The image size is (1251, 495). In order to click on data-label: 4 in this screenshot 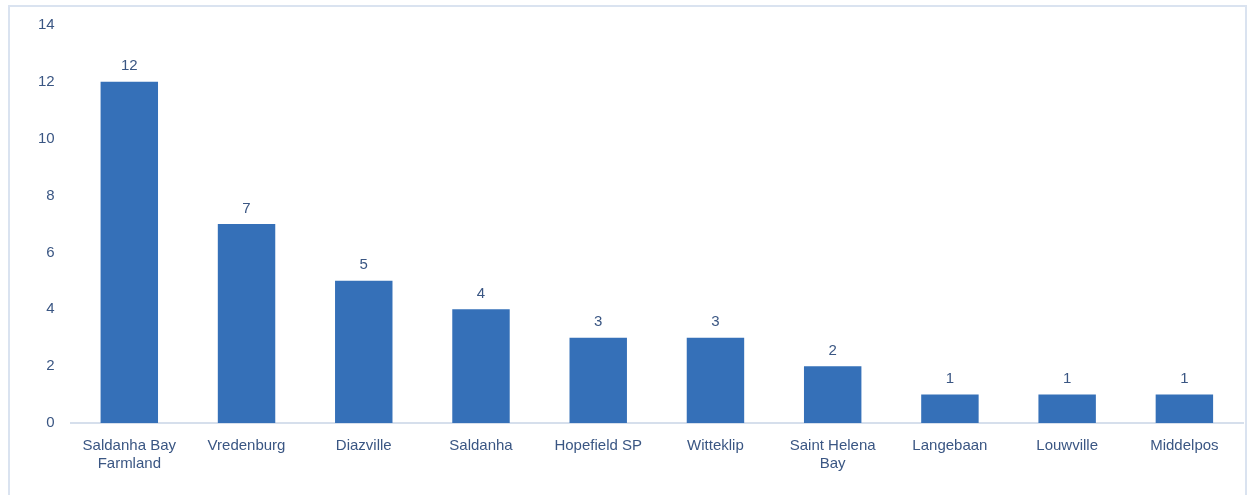, I will do `click(481, 292)`.